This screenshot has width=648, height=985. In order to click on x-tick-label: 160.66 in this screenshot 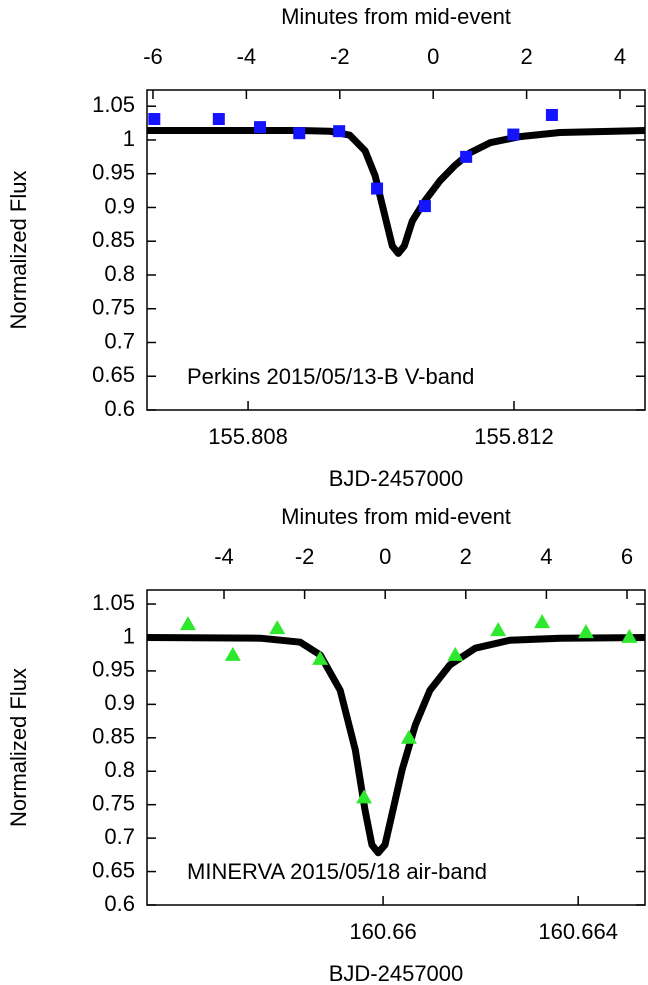, I will do `click(382, 931)`.